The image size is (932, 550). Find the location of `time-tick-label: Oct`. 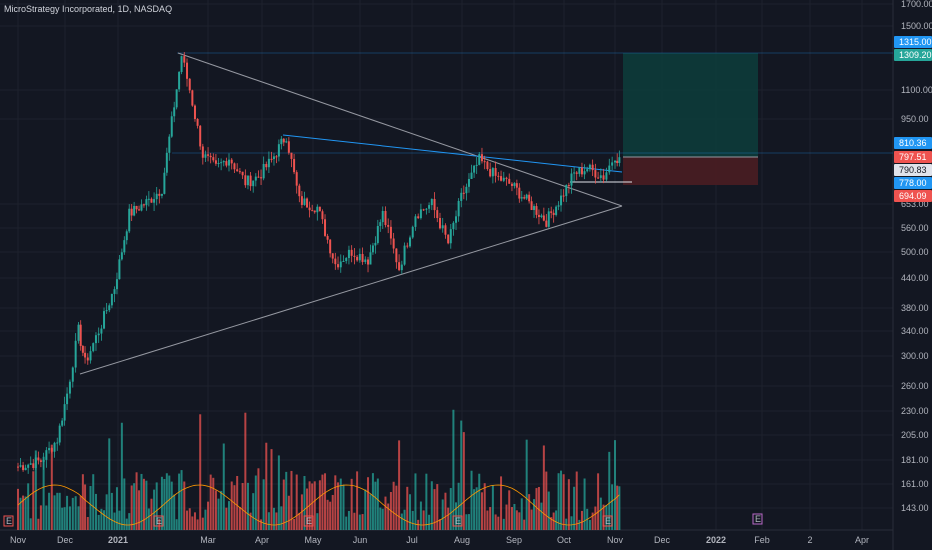

time-tick-label: Oct is located at coordinates (564, 540).